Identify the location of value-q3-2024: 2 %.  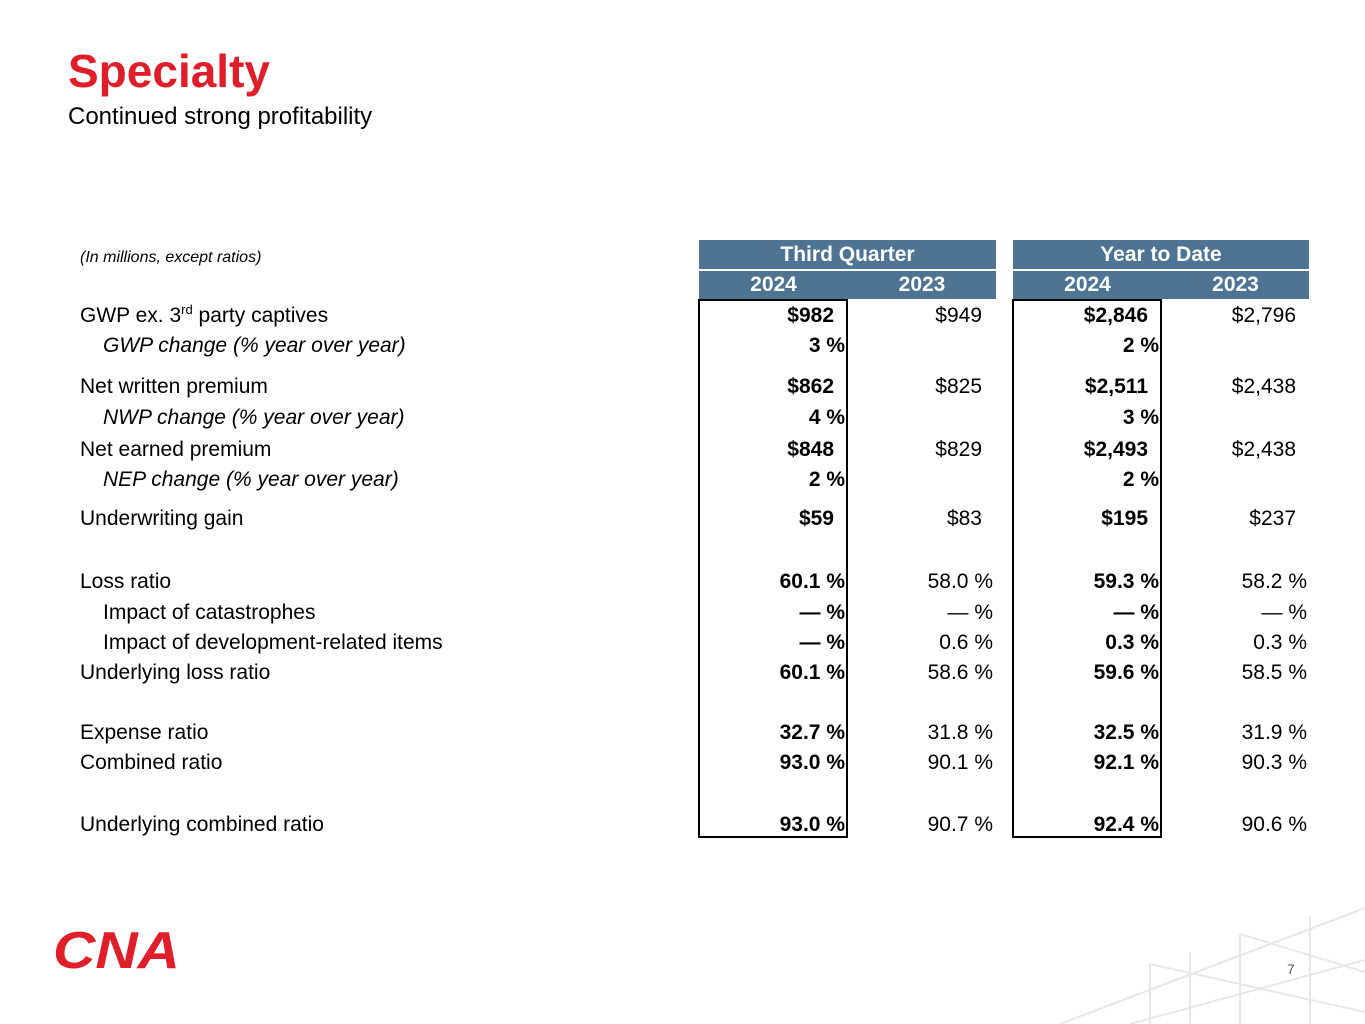
(826, 479).